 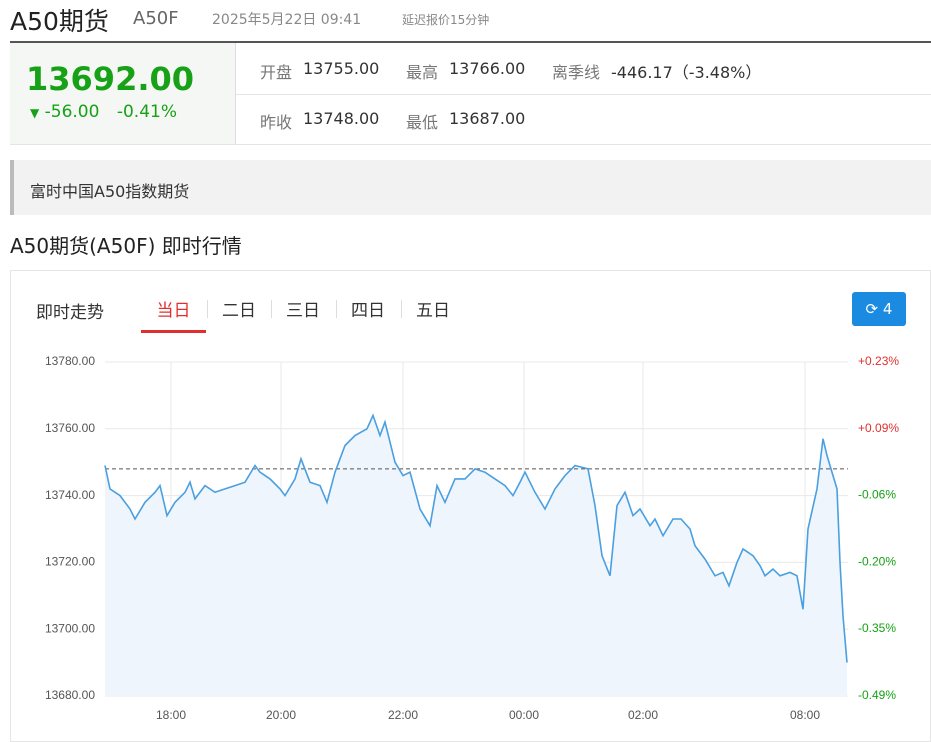 What do you see at coordinates (877, 562) in the screenshot?
I see `y2-tick-label: -0.20%` at bounding box center [877, 562].